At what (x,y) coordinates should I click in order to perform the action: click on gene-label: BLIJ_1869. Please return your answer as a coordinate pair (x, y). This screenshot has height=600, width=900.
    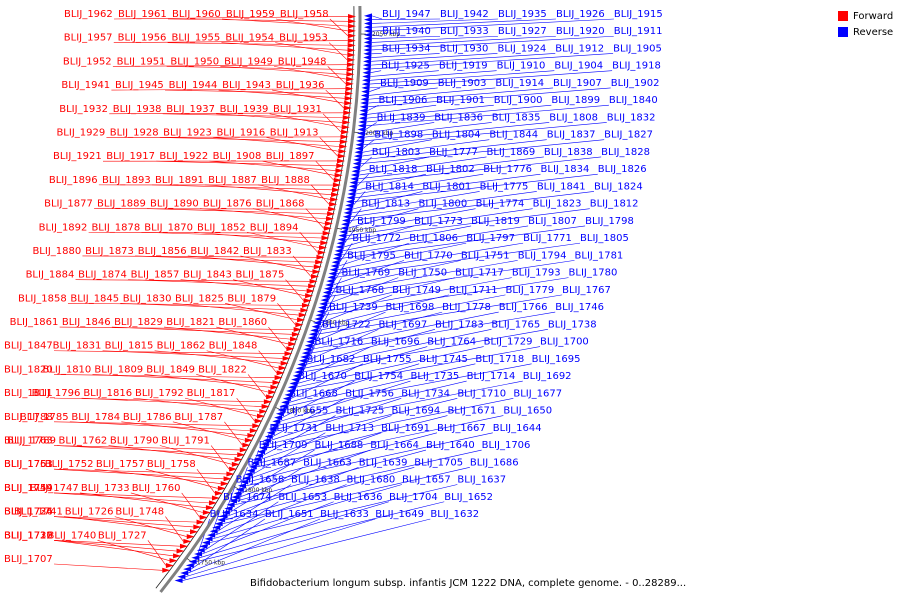
    Looking at the image, I should click on (511, 152).